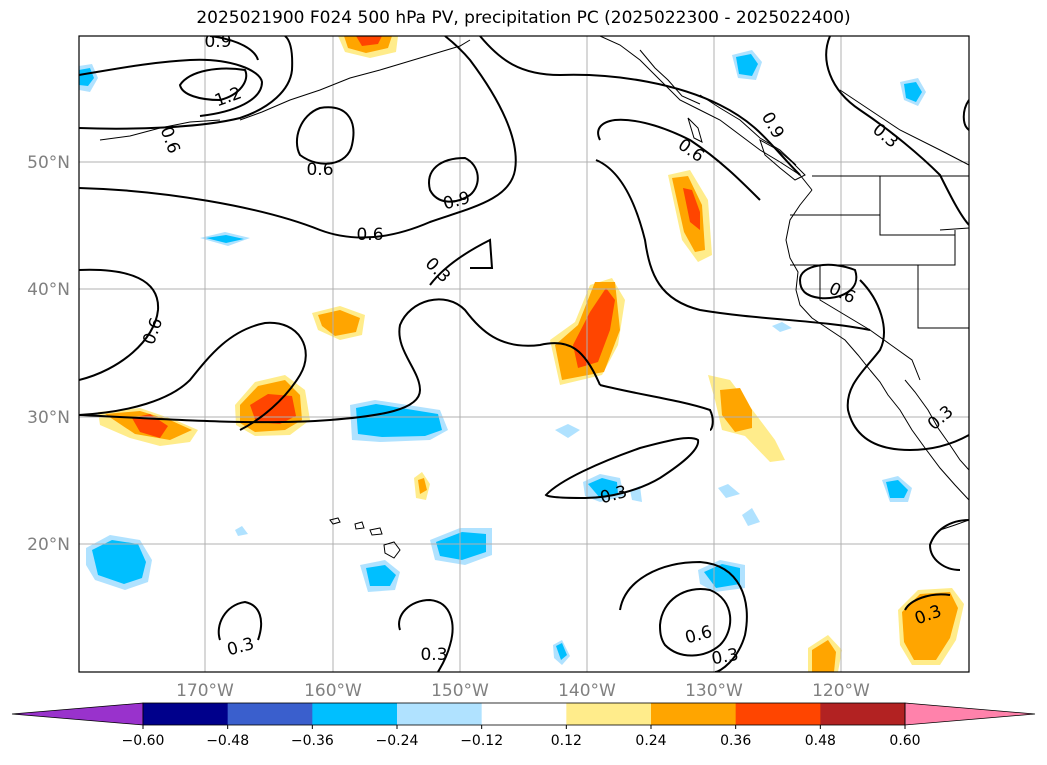 This screenshot has height=765, width=1047. I want to click on lon-label: 160°W, so click(333, 691).